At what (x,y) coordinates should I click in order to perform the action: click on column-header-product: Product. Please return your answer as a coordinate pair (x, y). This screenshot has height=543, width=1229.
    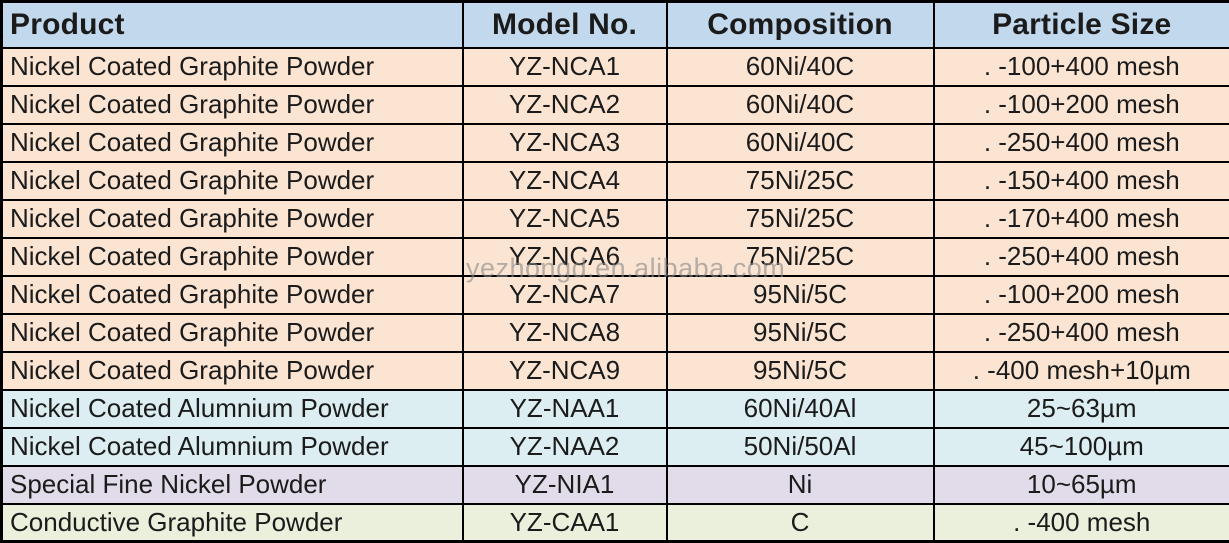
    Looking at the image, I should click on (232, 24).